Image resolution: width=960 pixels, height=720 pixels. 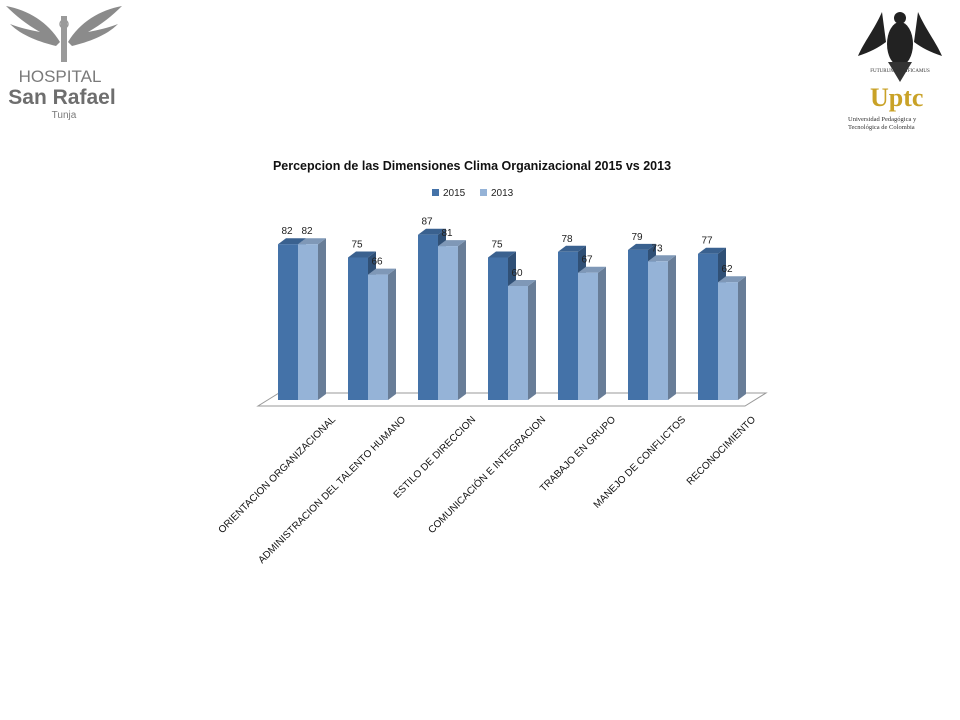 What do you see at coordinates (721, 450) in the screenshot?
I see `category-label-7: RECONOCIMIENTO` at bounding box center [721, 450].